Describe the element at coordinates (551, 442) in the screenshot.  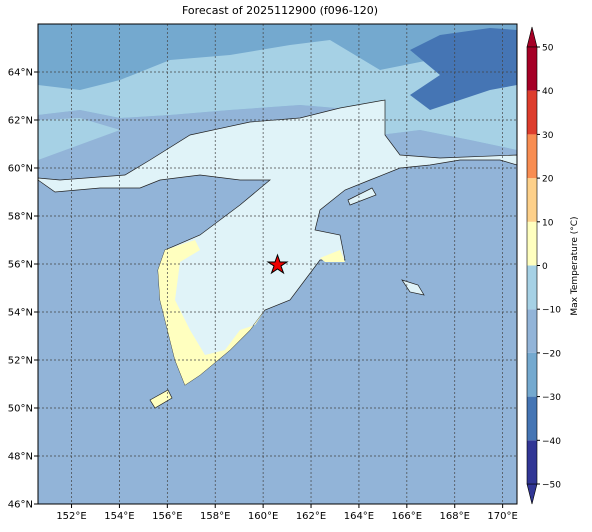
I see `colorbar-tick-label: −40` at that location.